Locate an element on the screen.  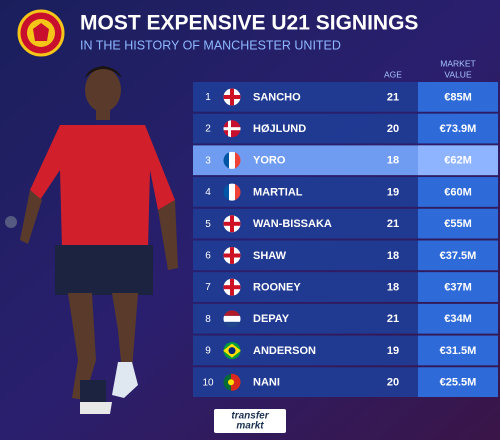
market-value: €85M is located at coordinates (458, 97).